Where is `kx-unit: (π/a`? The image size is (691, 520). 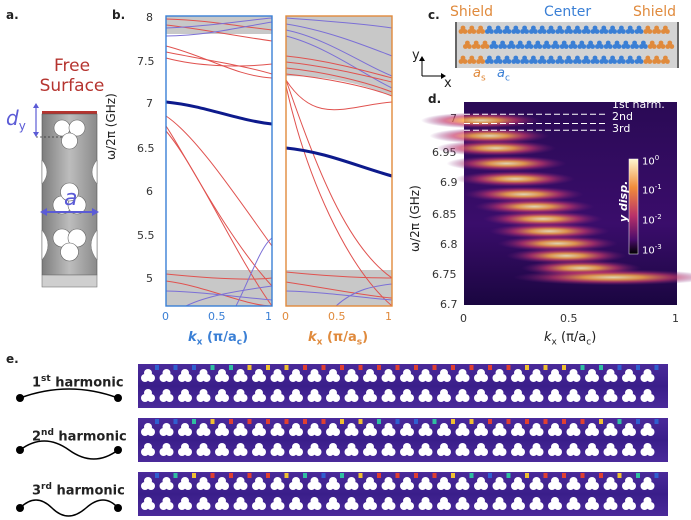
kx-unit: (π/a is located at coordinates (571, 337).